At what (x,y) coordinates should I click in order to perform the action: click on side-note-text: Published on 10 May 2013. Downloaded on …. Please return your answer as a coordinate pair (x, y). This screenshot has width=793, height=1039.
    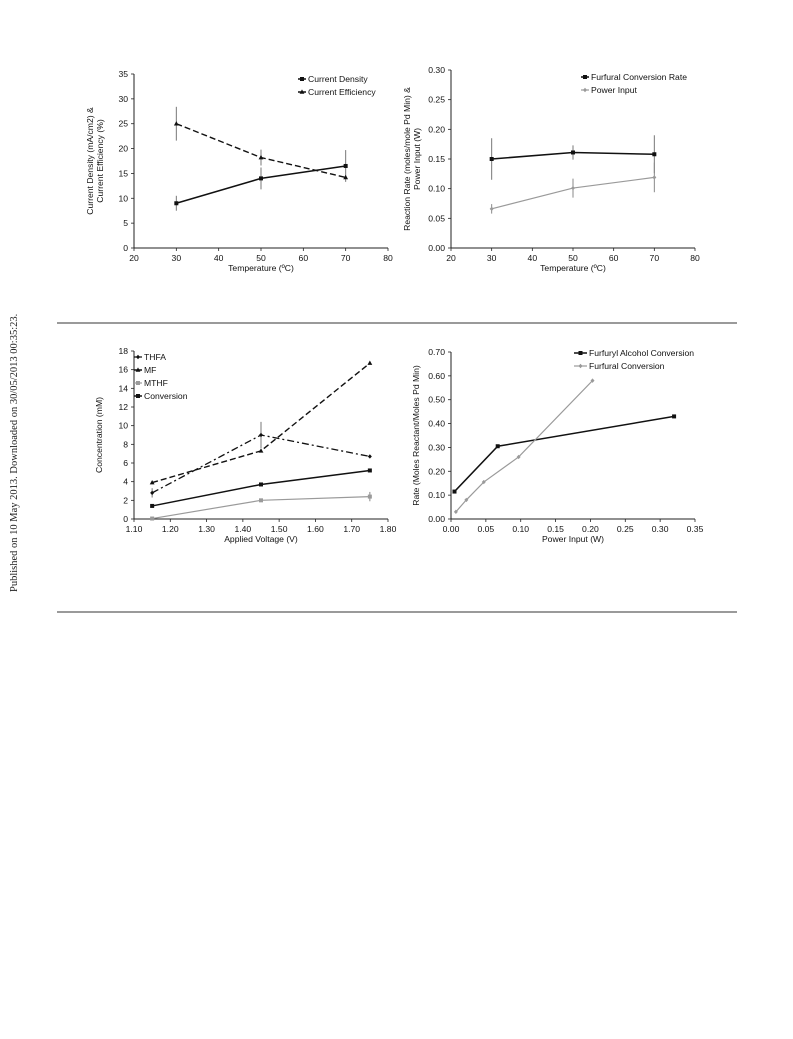
    Looking at the image, I should click on (14, 453).